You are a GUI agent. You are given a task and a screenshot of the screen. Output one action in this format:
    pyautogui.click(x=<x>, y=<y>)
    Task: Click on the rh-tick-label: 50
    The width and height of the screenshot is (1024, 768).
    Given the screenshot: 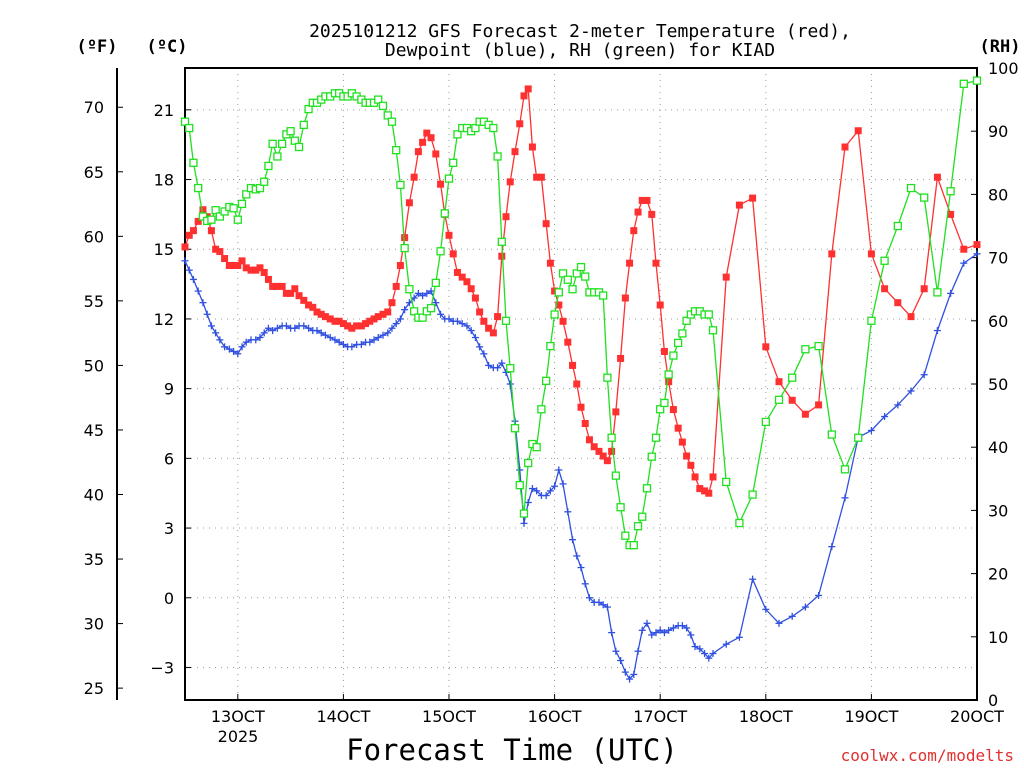 What is the action you would take?
    pyautogui.click(x=998, y=384)
    